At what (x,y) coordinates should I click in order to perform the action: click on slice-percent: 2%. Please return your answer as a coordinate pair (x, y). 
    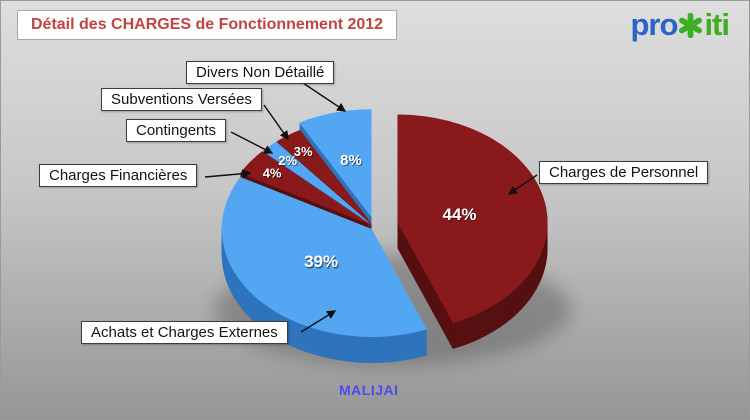
    Looking at the image, I should click on (287, 160).